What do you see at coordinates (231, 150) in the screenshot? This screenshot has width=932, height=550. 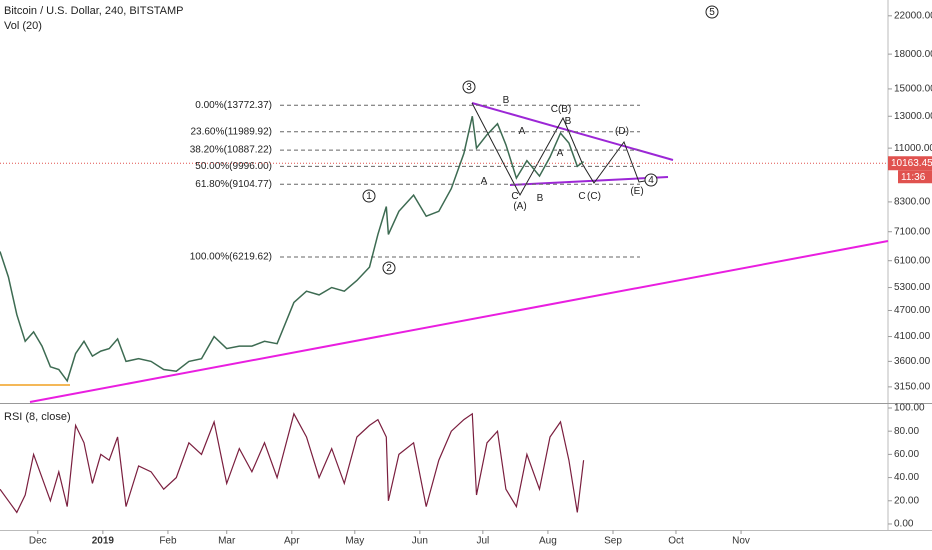 I see `fib-label: 38.20%(10887.22)` at bounding box center [231, 150].